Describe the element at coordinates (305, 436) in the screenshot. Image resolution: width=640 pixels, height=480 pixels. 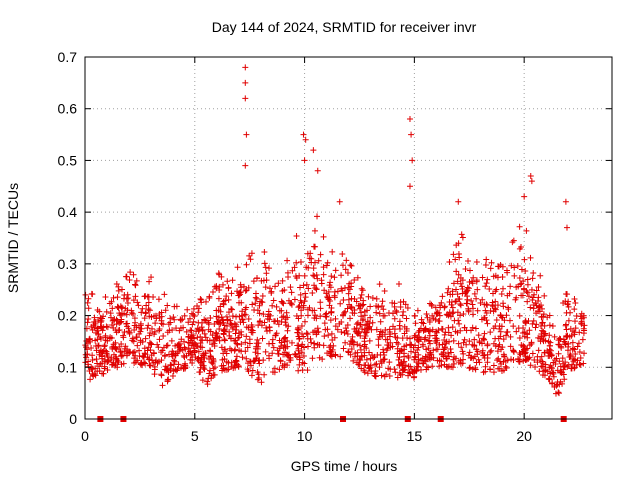
I see `x-tick-label: 10` at that location.